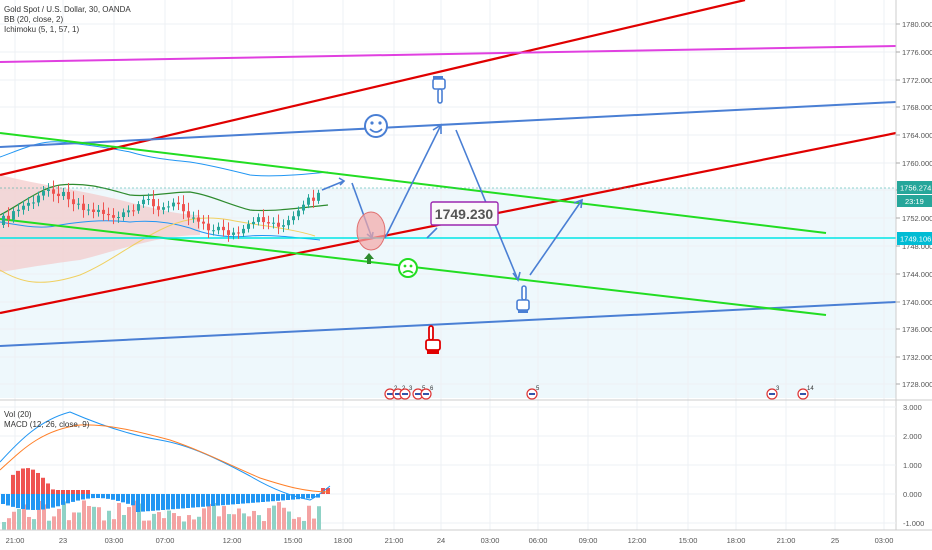 The width and height of the screenshot is (932, 550). I want to click on svg-text: 3, so click(411, 389).